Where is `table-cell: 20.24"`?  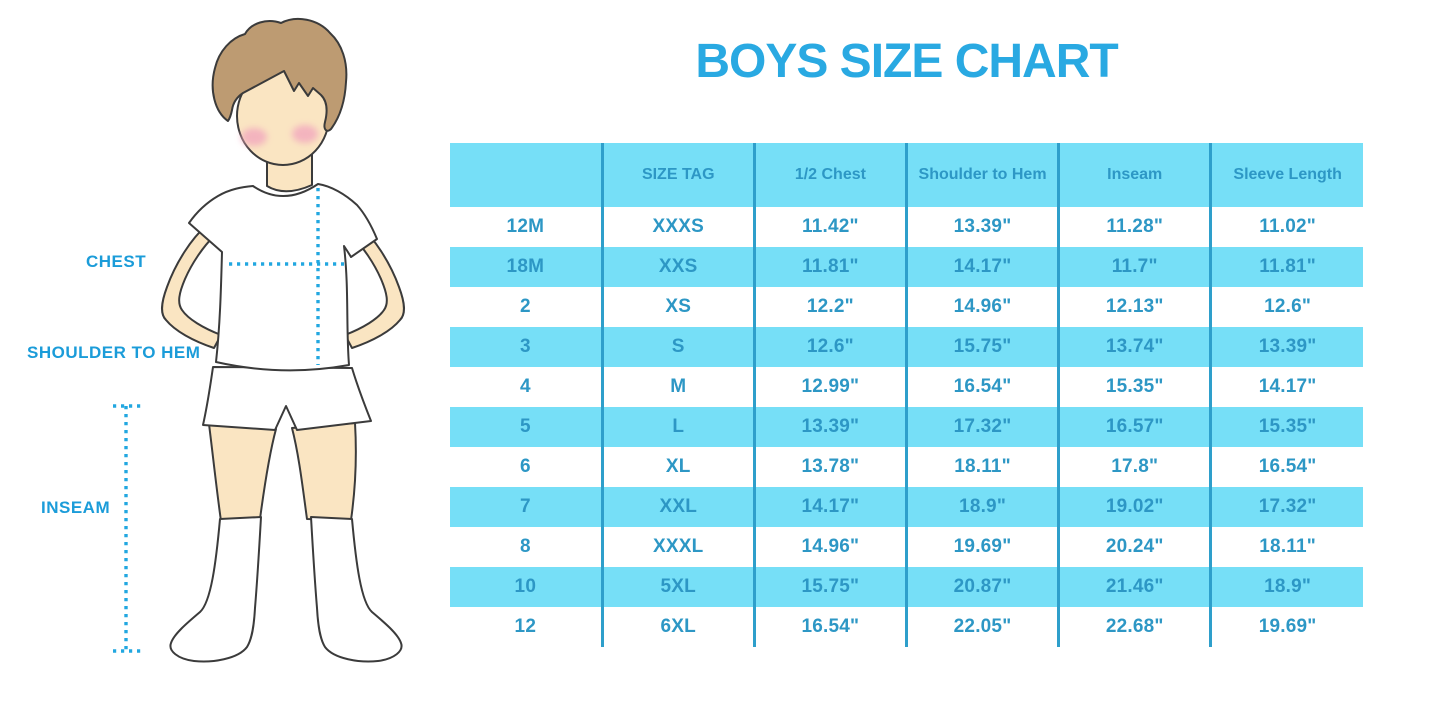
table-cell: 20.24" is located at coordinates (1134, 547).